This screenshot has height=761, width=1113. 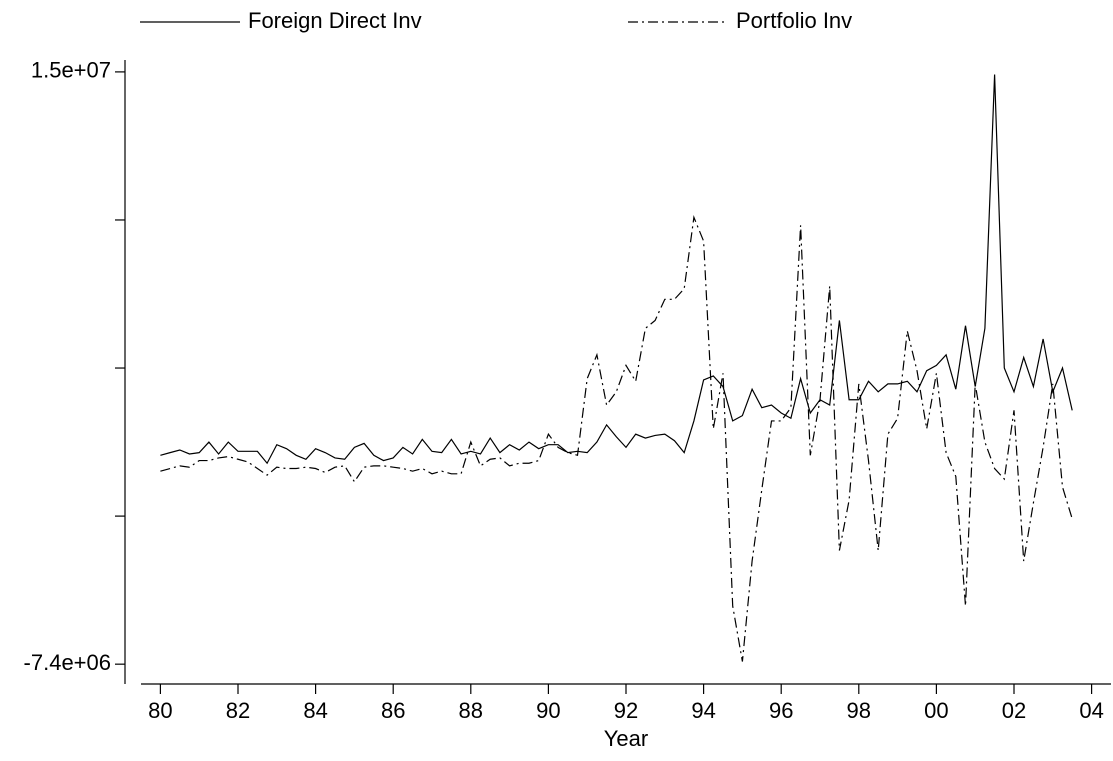 I want to click on x-tick-label: 92, so click(x=626, y=710).